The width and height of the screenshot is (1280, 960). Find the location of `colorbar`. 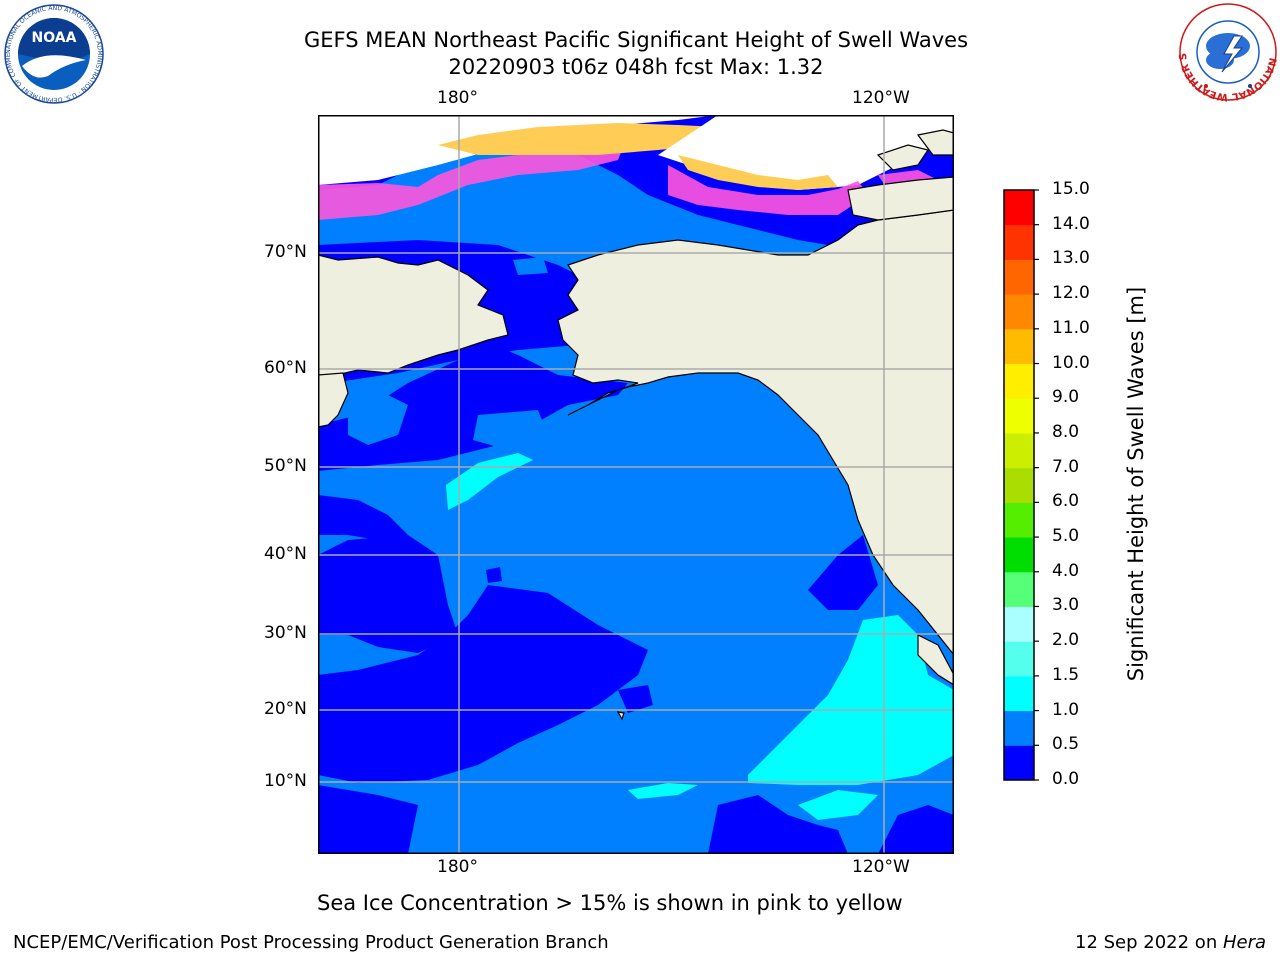

colorbar is located at coordinates (1021, 485).